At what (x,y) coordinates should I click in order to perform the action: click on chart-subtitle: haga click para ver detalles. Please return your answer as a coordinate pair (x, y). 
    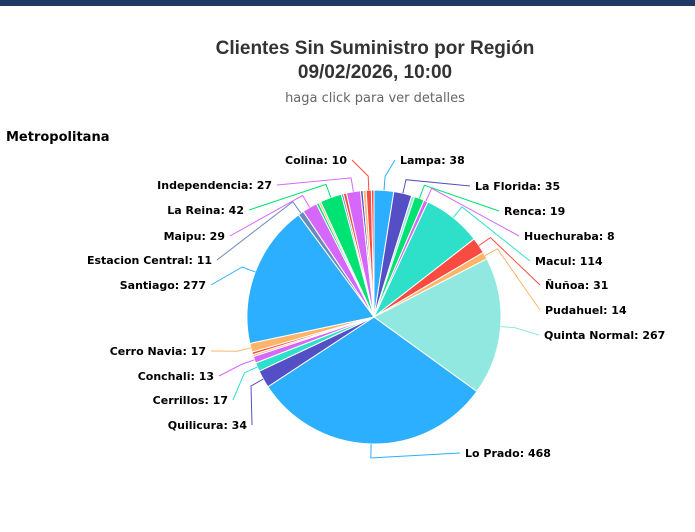
    Looking at the image, I should click on (375, 98).